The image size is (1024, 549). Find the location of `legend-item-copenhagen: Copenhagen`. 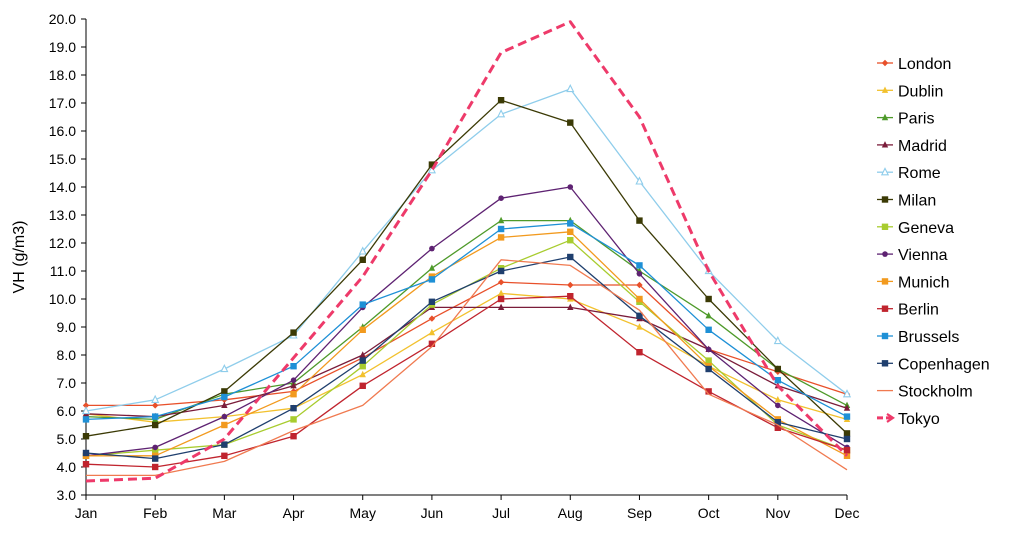

legend-item-copenhagen: Copenhagen is located at coordinates (933, 364).